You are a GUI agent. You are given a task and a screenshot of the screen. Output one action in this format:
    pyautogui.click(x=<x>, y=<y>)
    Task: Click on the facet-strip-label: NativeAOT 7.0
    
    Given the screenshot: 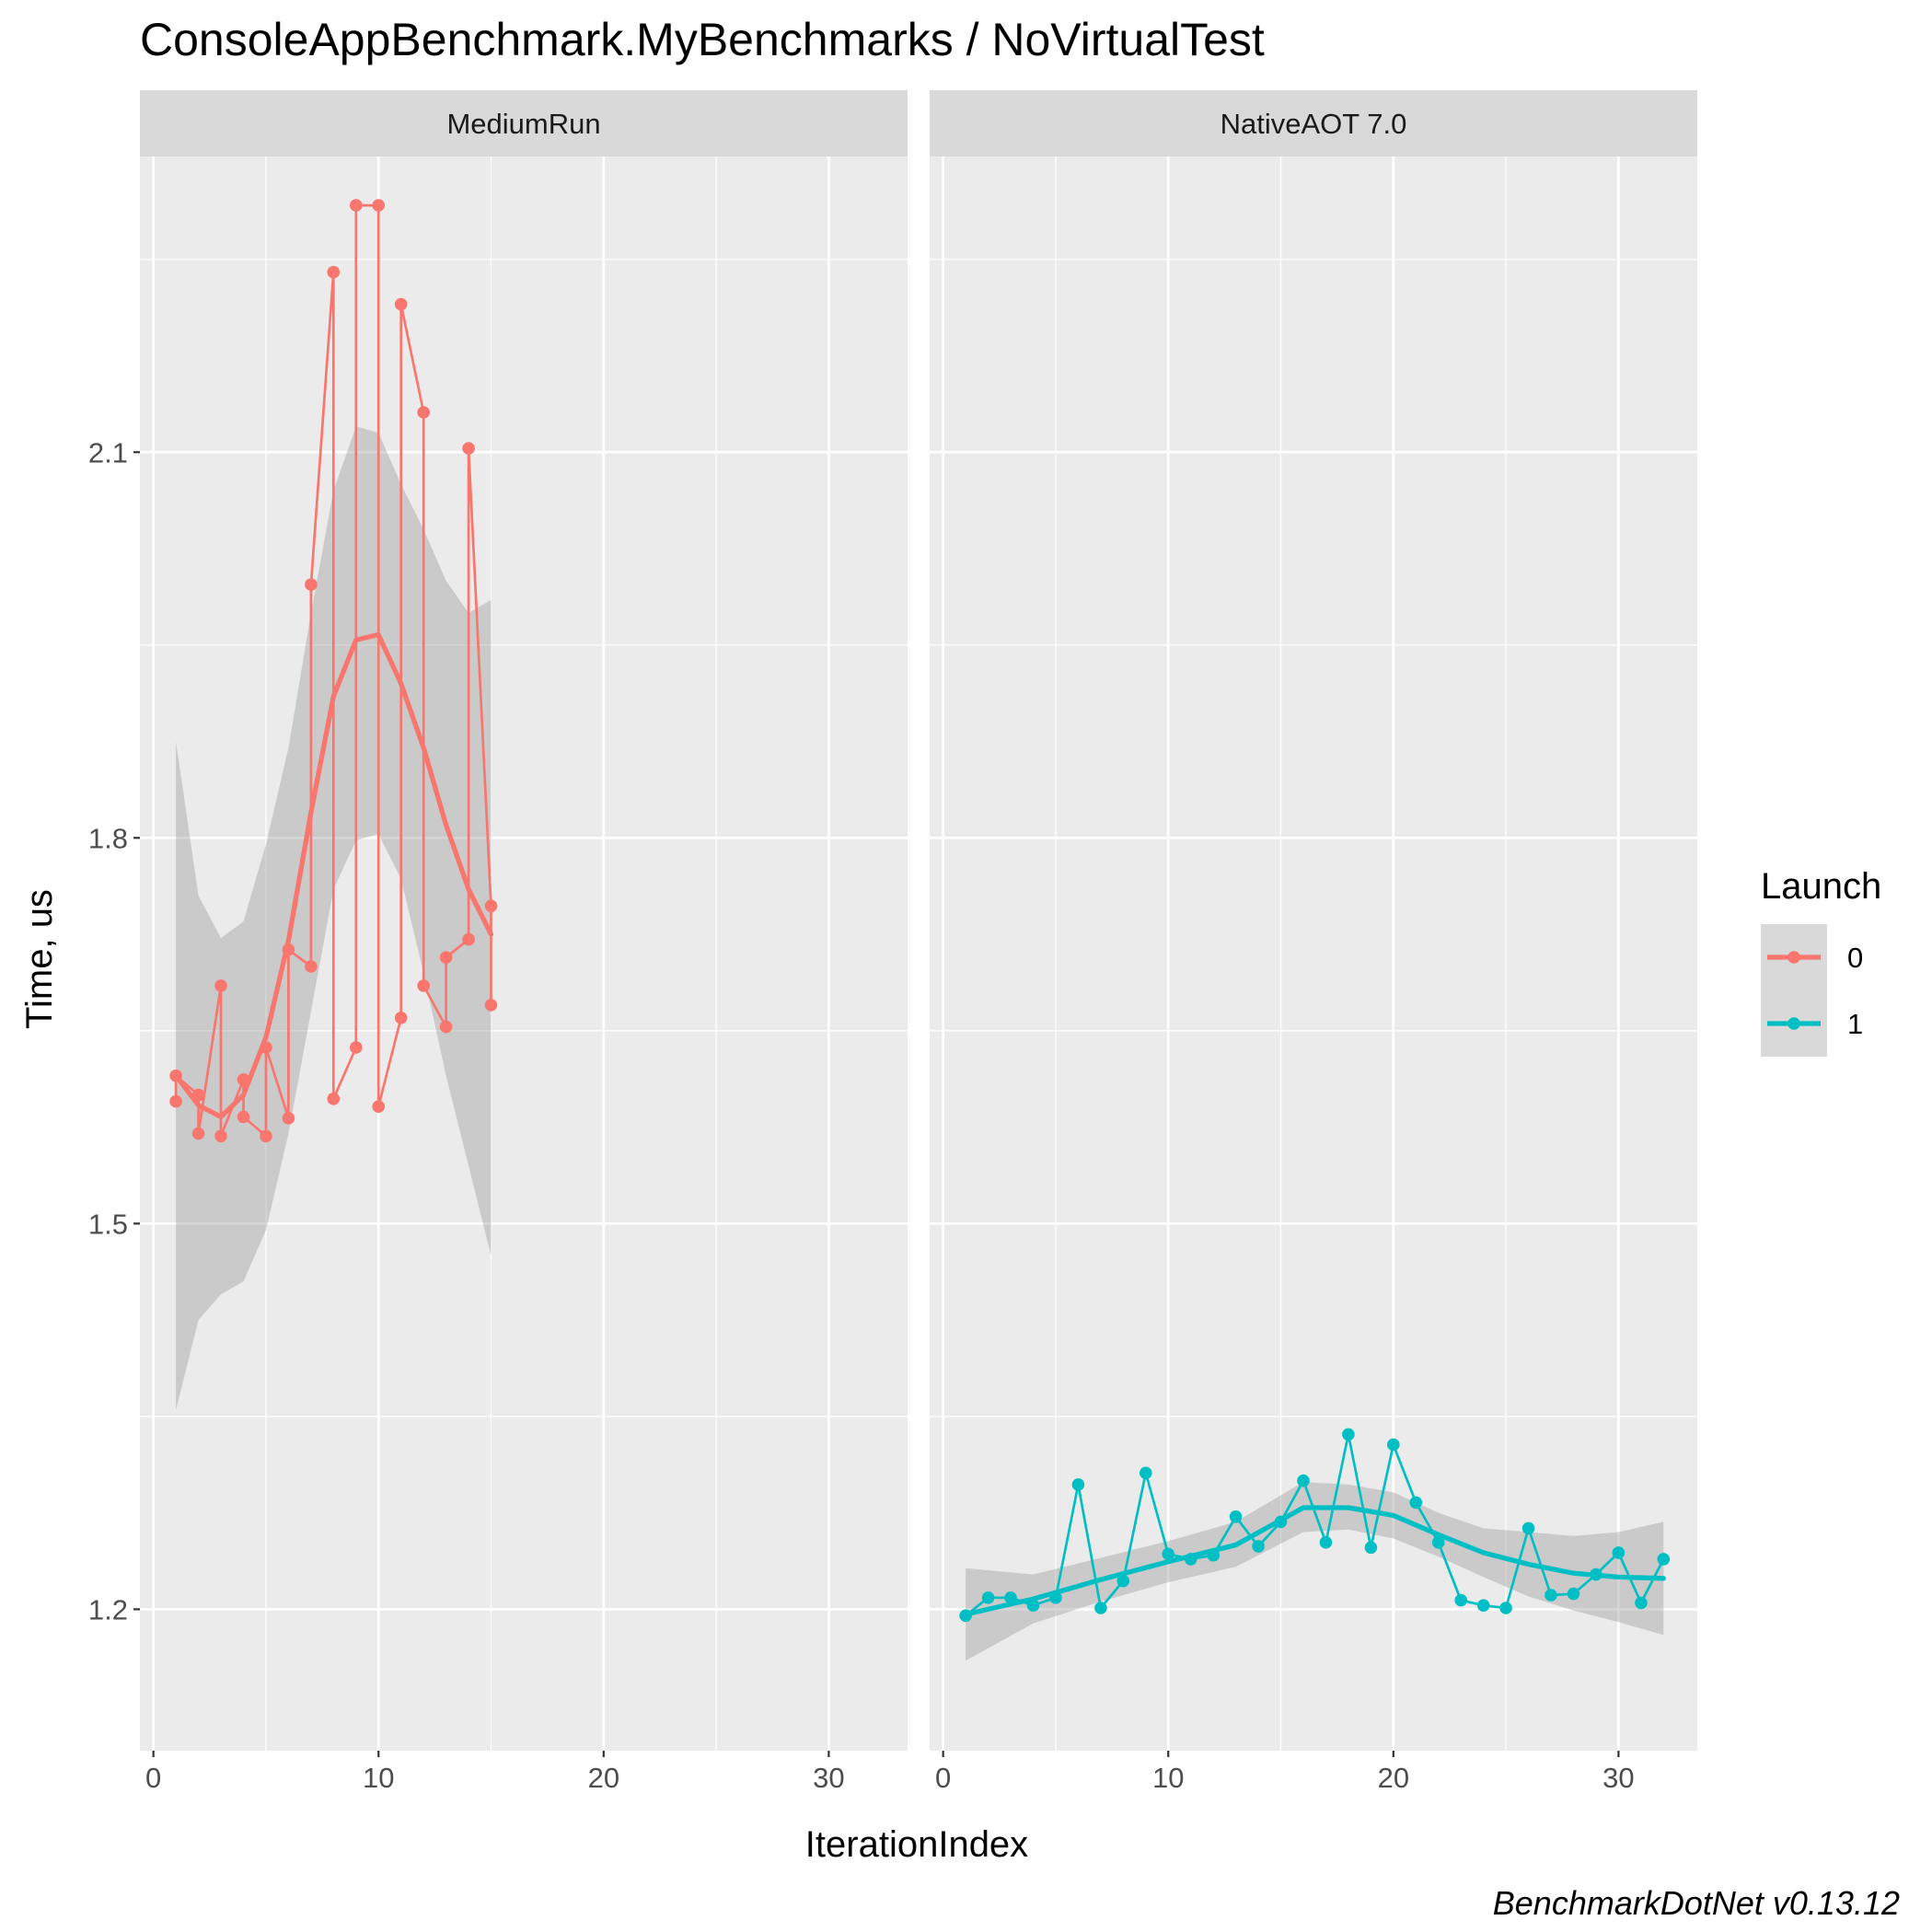 What is the action you would take?
    pyautogui.click(x=1314, y=124)
    